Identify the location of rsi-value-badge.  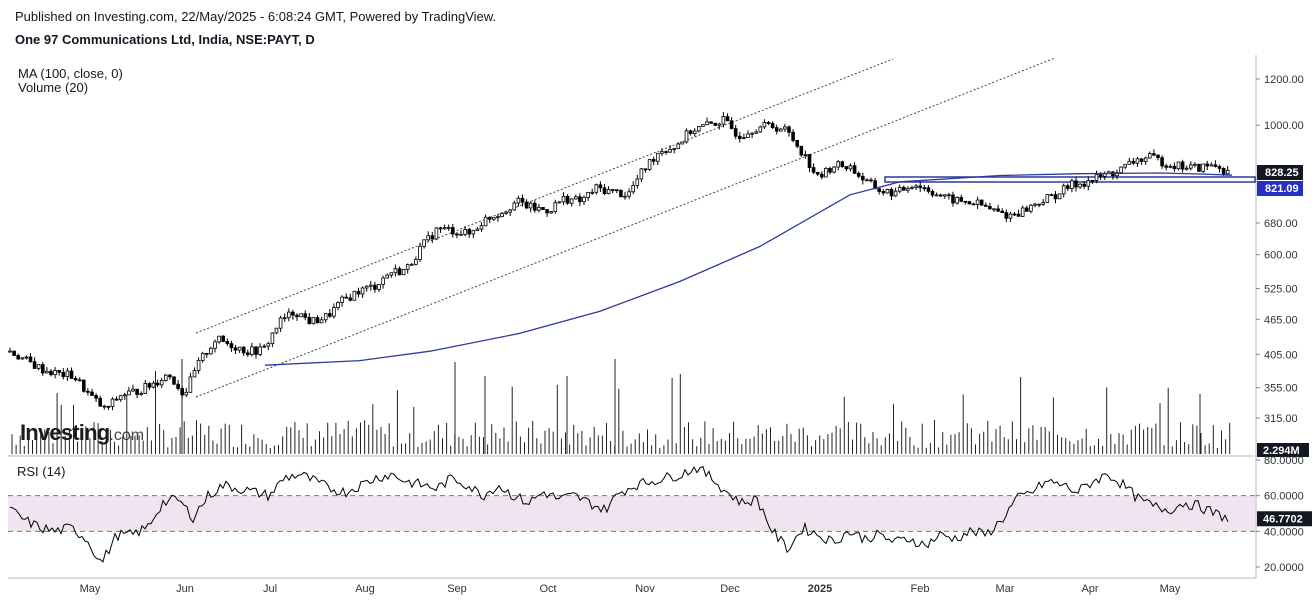
(1284, 519).